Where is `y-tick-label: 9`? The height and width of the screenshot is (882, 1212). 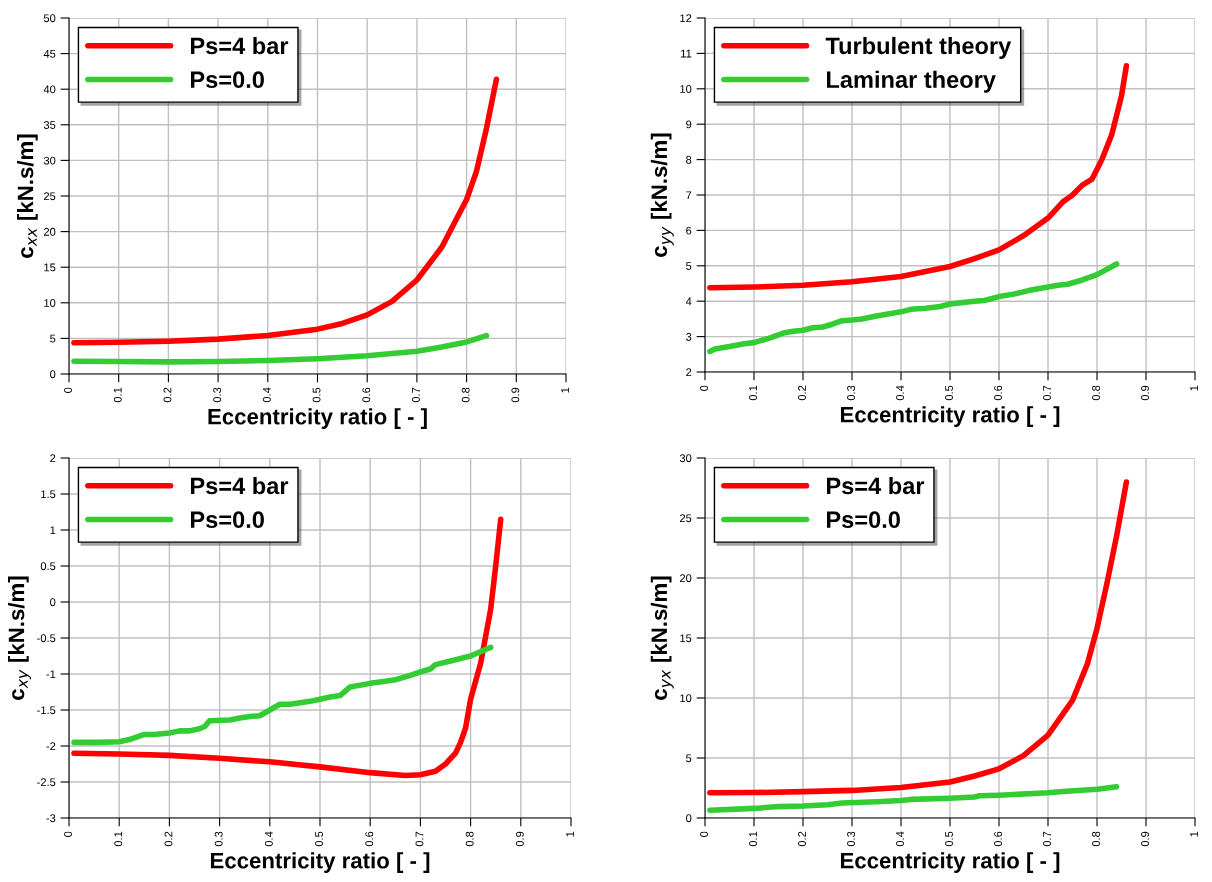 y-tick-label: 9 is located at coordinates (689, 124).